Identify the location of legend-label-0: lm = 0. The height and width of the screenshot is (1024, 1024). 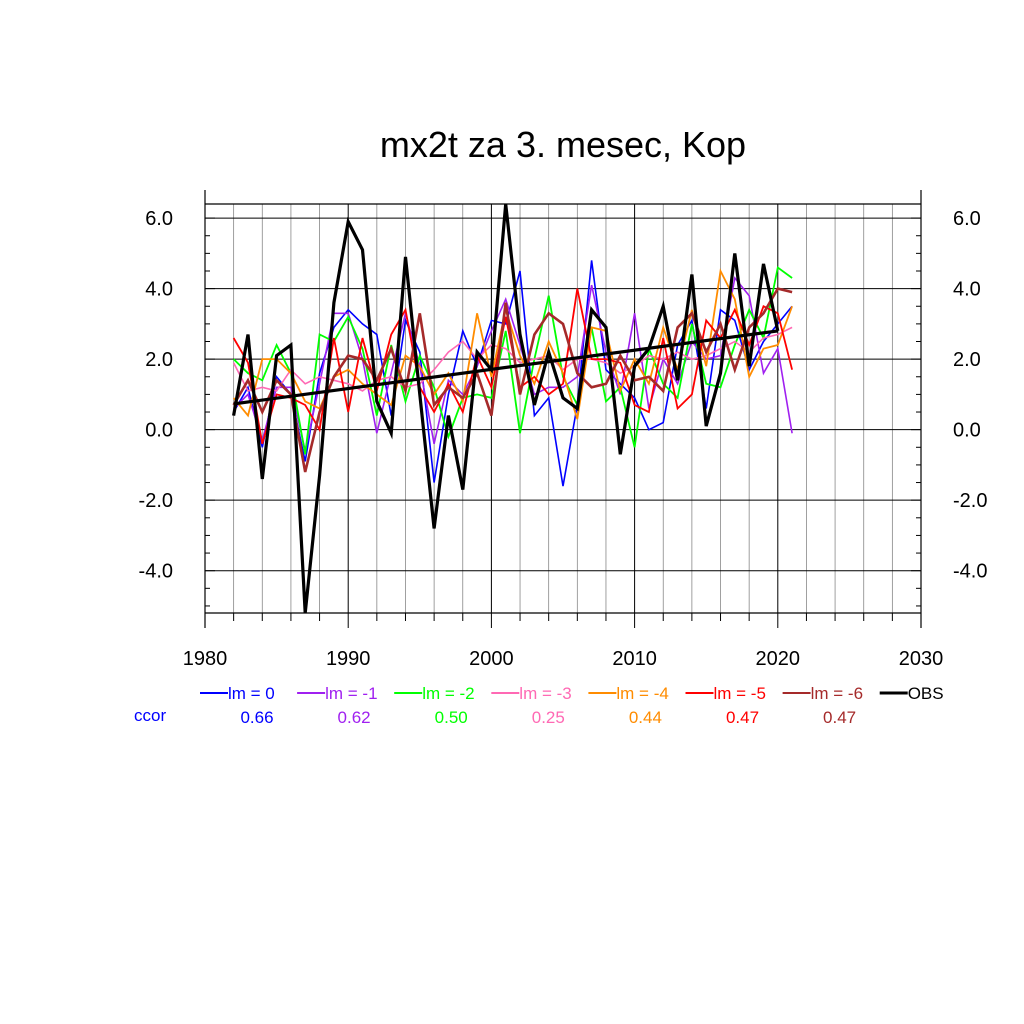
(251, 693).